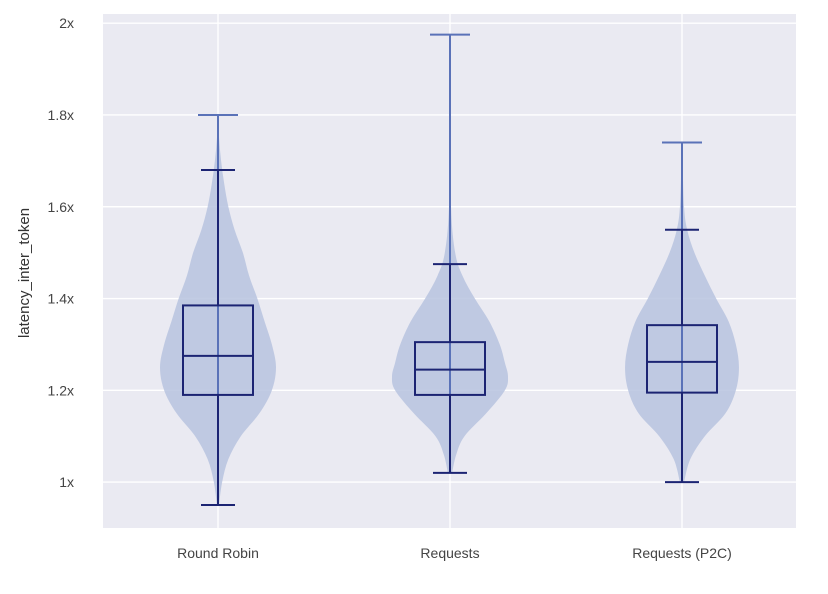  Describe the element at coordinates (24, 273) in the screenshot. I see `y-axis-label: latency_inter_token` at that location.